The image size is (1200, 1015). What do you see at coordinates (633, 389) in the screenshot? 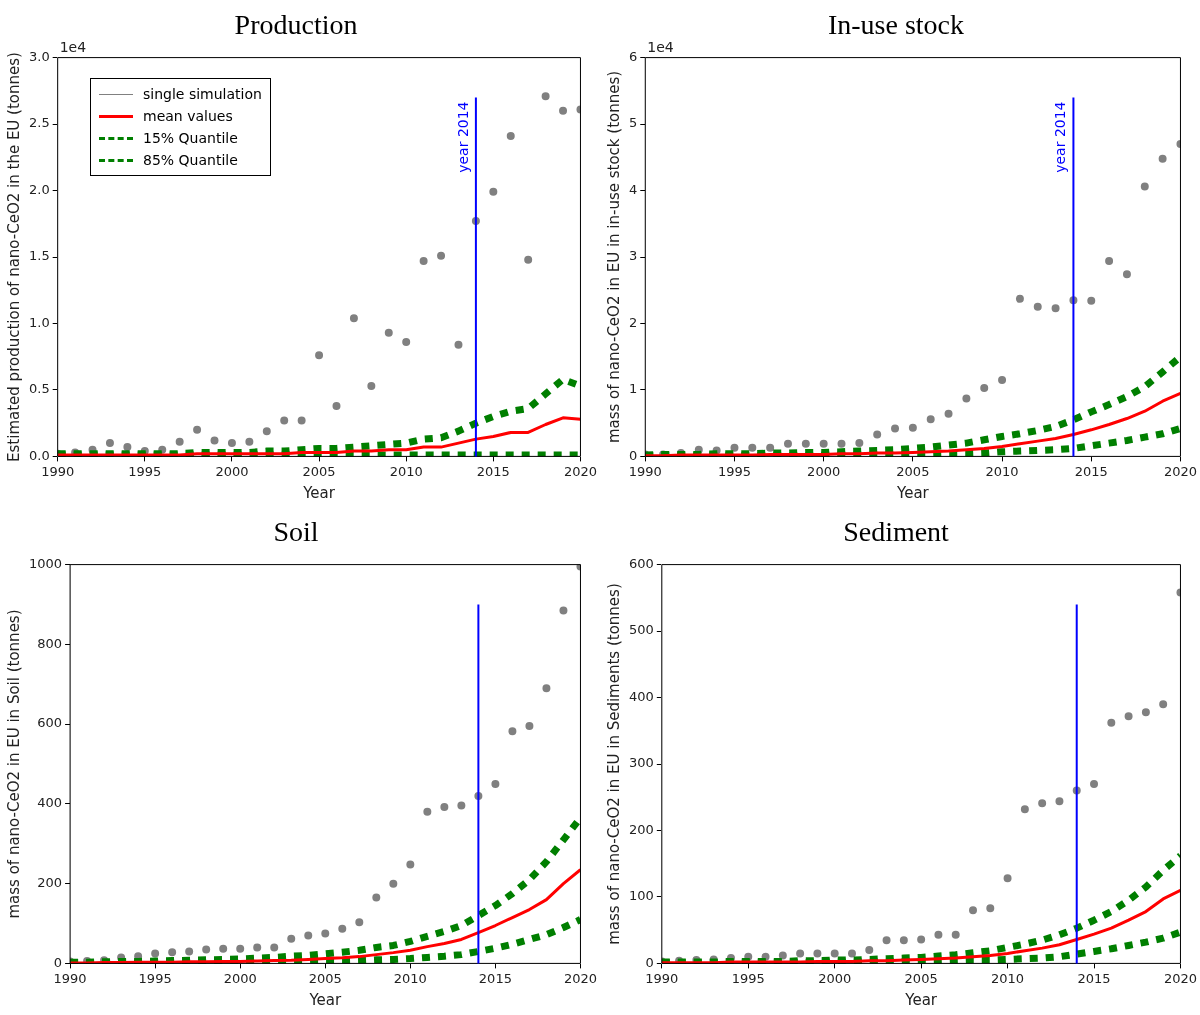
I see `y-tick-label: 1` at bounding box center [633, 389].